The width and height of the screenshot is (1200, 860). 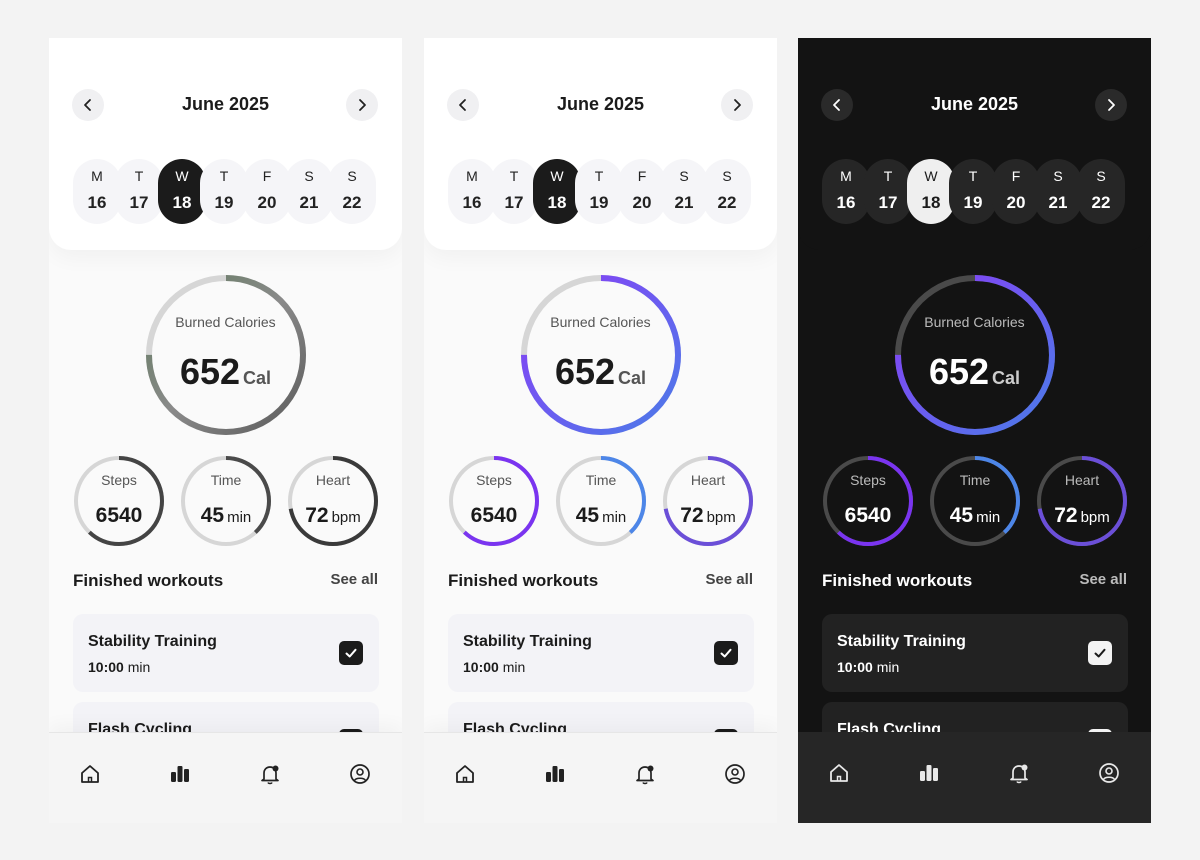 What do you see at coordinates (600, 322) in the screenshot?
I see `calories-label: Burned Calories` at bounding box center [600, 322].